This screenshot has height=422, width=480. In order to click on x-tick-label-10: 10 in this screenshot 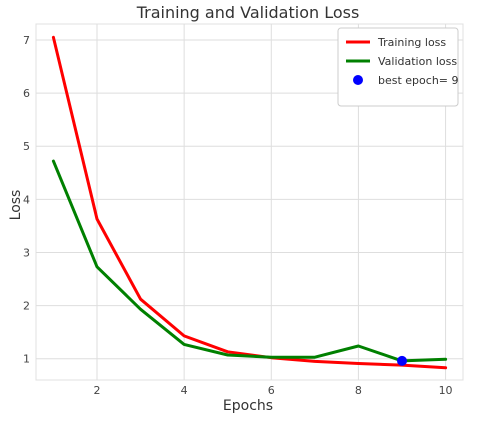, I will do `click(446, 390)`.